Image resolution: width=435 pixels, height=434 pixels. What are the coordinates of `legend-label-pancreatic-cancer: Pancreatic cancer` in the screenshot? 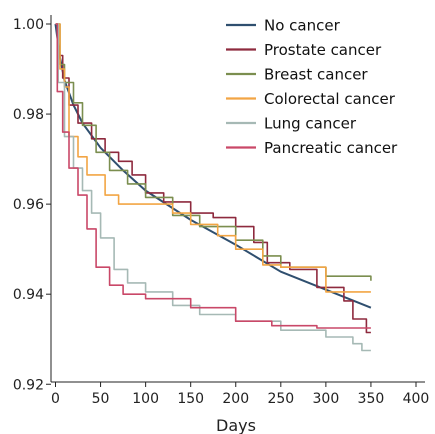 It's located at (331, 148).